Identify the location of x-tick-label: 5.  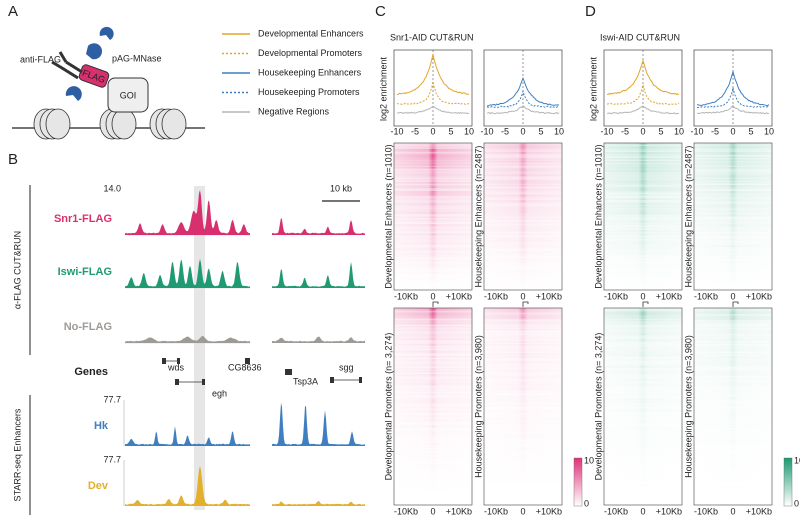
(660, 131).